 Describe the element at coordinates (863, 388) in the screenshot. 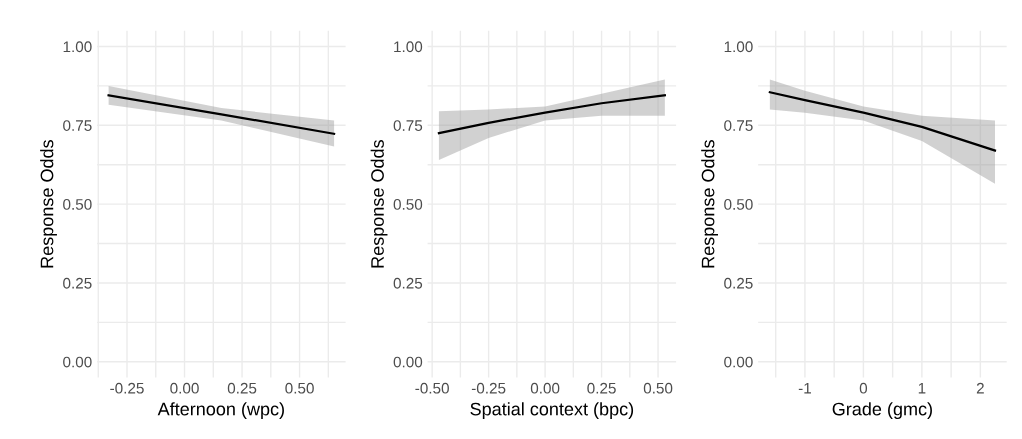

I see `x-tick-label: 0` at that location.